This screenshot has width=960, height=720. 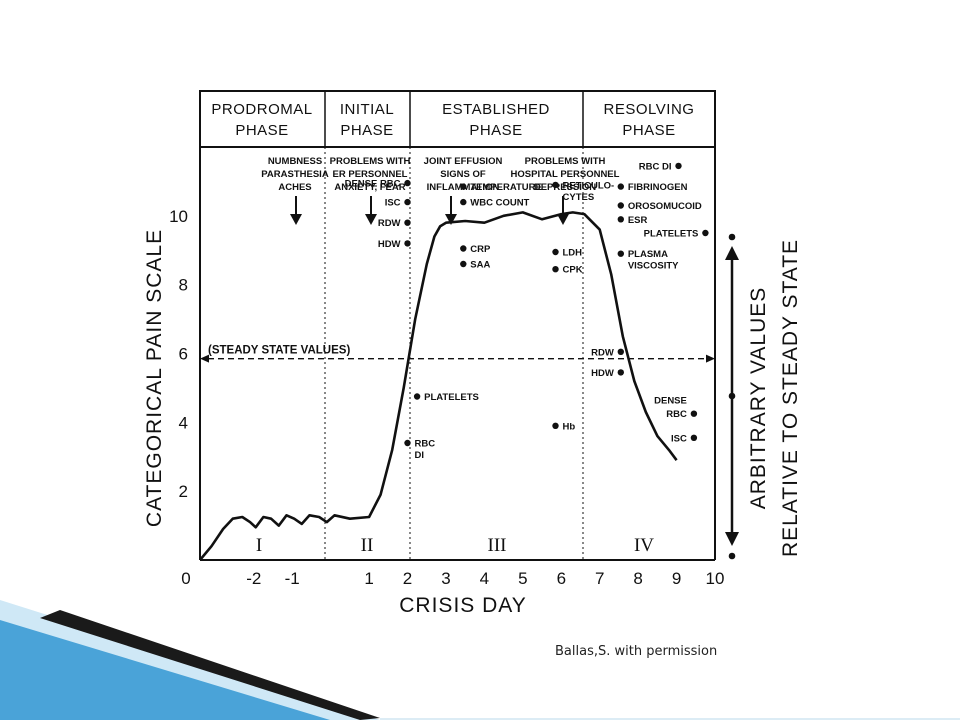 I want to click on marker-label-8: CRP, so click(x=480, y=249).